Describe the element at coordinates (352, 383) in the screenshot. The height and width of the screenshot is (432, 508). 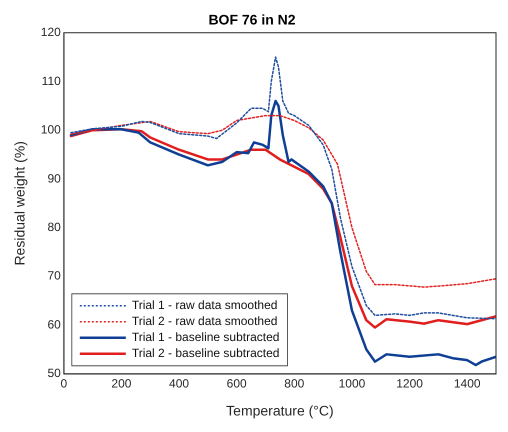
I see `x-tick-label: 1000` at that location.